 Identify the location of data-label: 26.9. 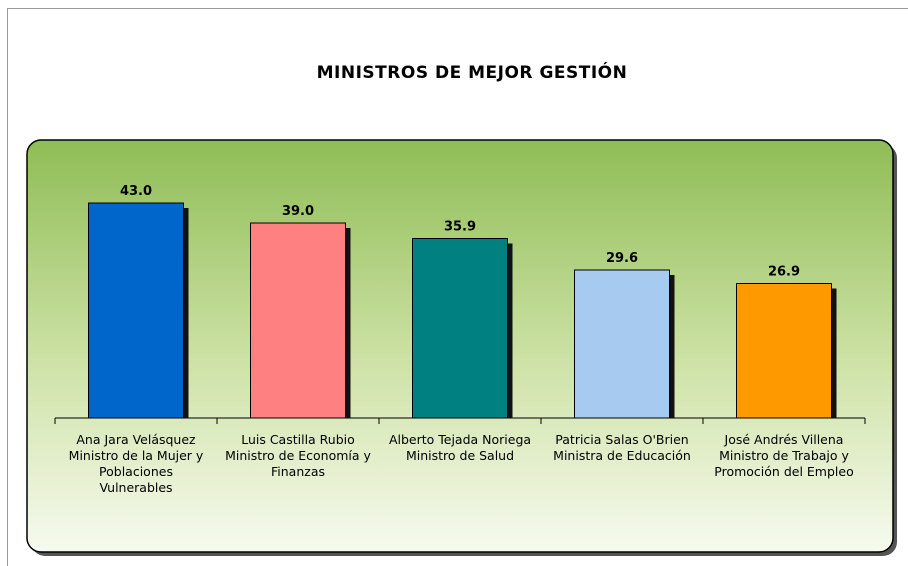
(784, 272).